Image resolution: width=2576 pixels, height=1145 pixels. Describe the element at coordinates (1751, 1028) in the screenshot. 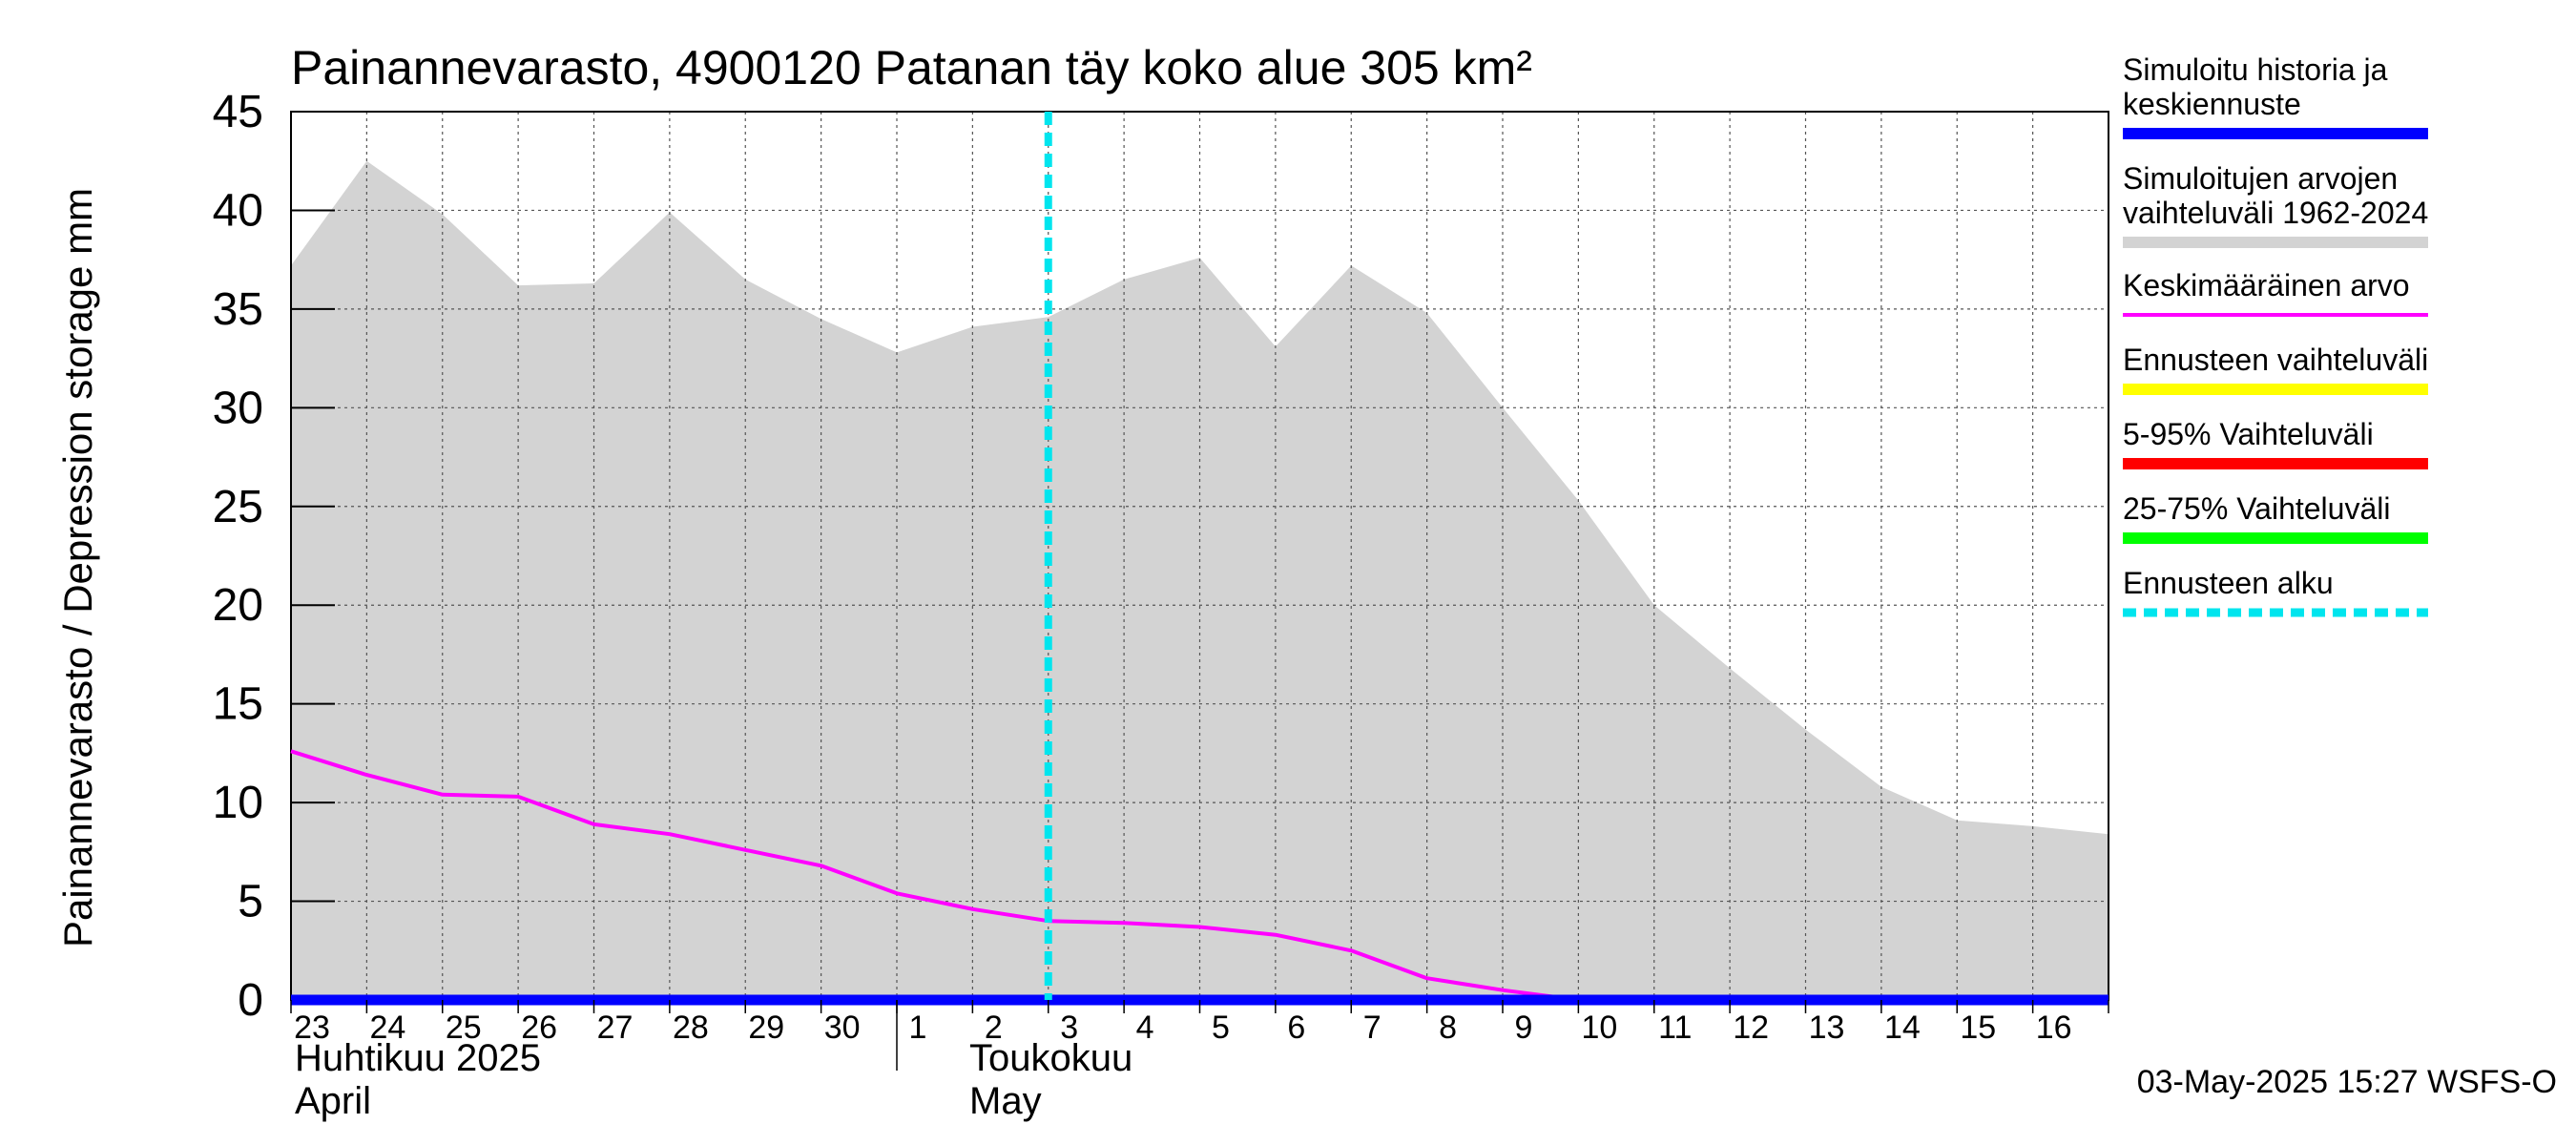

I see `x-tick-label: 12` at that location.